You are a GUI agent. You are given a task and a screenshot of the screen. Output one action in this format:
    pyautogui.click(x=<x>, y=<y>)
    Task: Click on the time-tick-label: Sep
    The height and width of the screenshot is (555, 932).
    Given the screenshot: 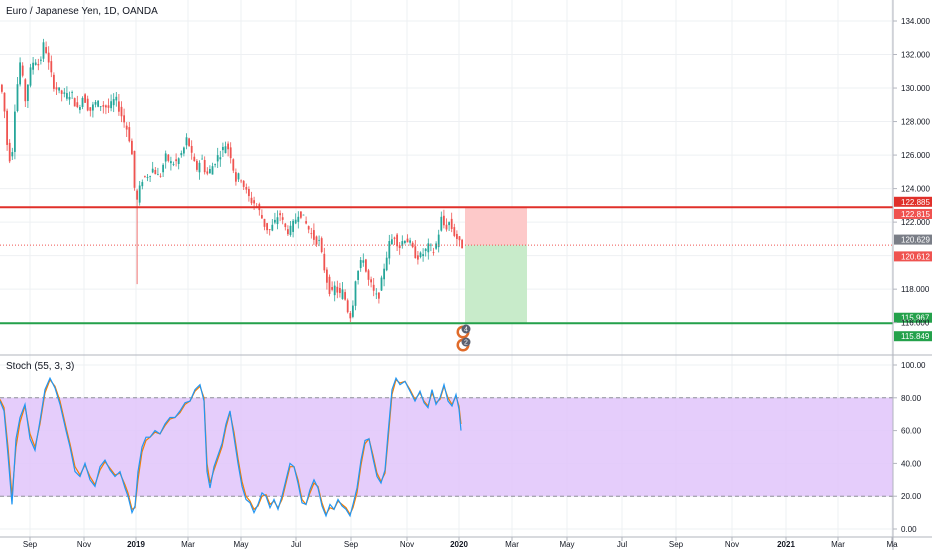 What is the action you would take?
    pyautogui.click(x=351, y=544)
    